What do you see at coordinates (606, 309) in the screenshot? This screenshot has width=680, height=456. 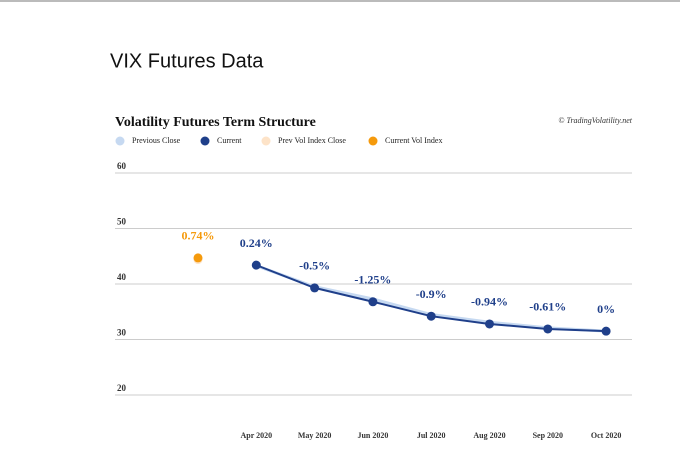 I see `change-label: 0%` at bounding box center [606, 309].